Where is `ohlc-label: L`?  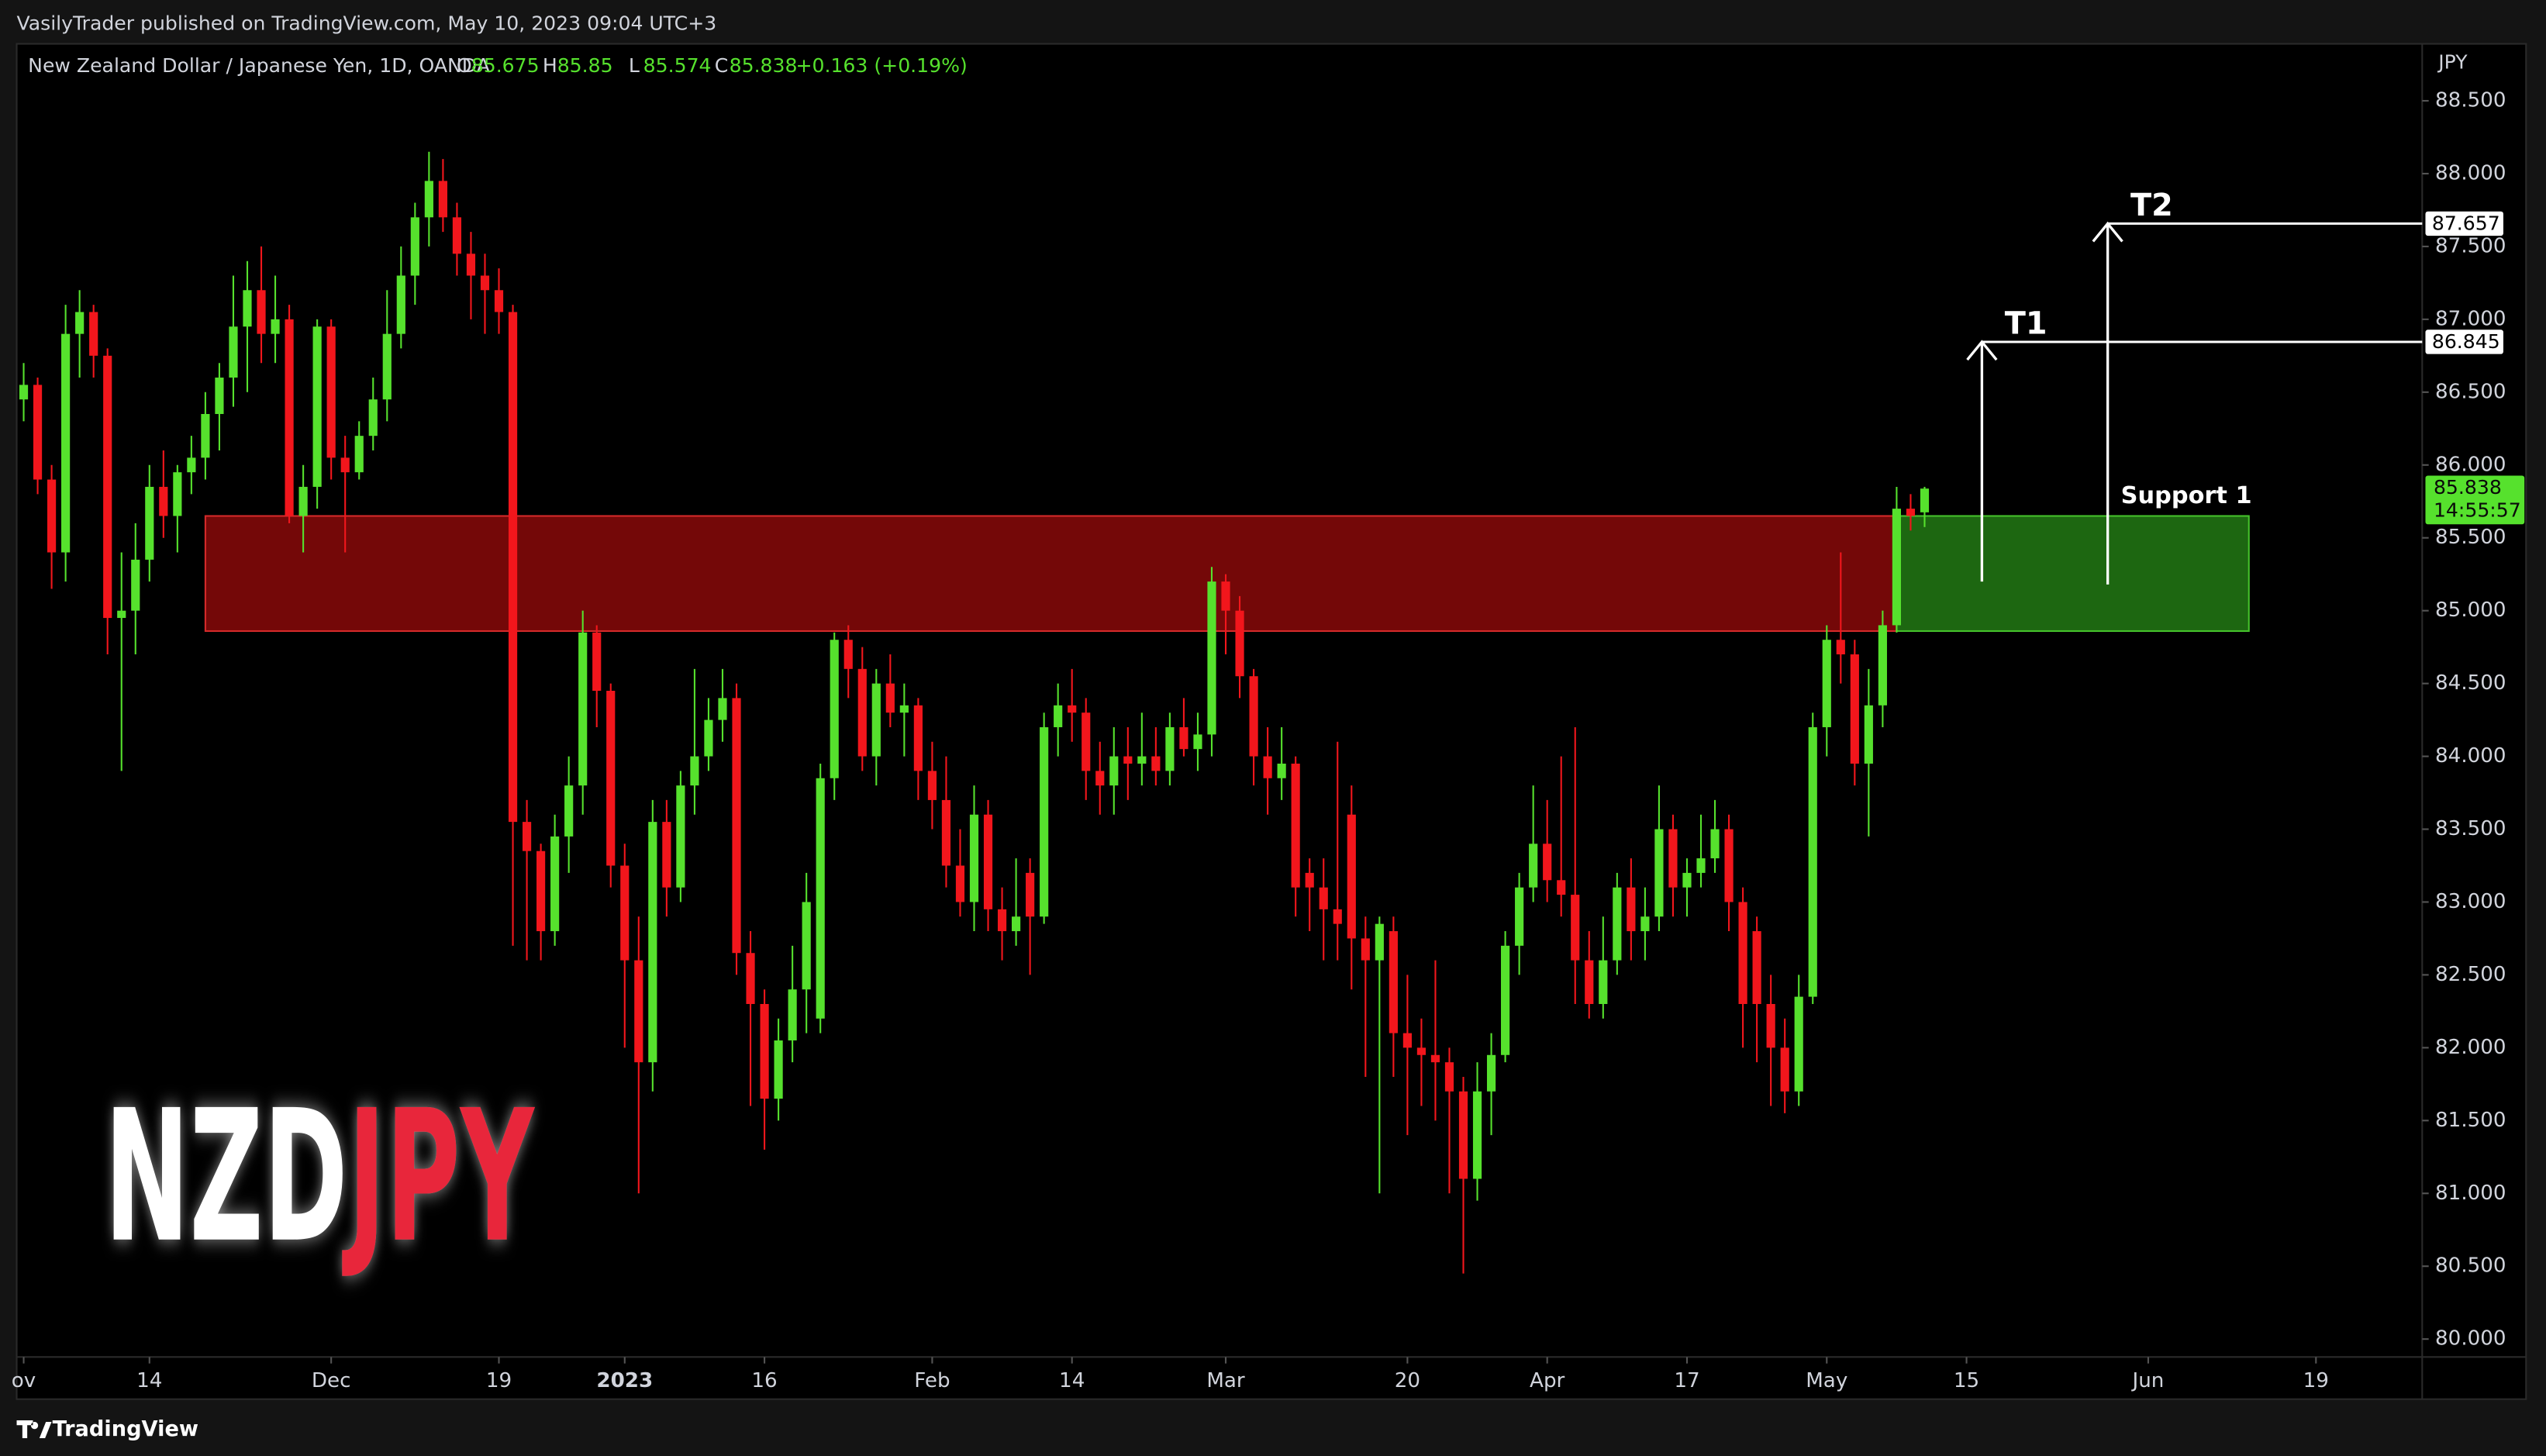 ohlc-label: L is located at coordinates (634, 65).